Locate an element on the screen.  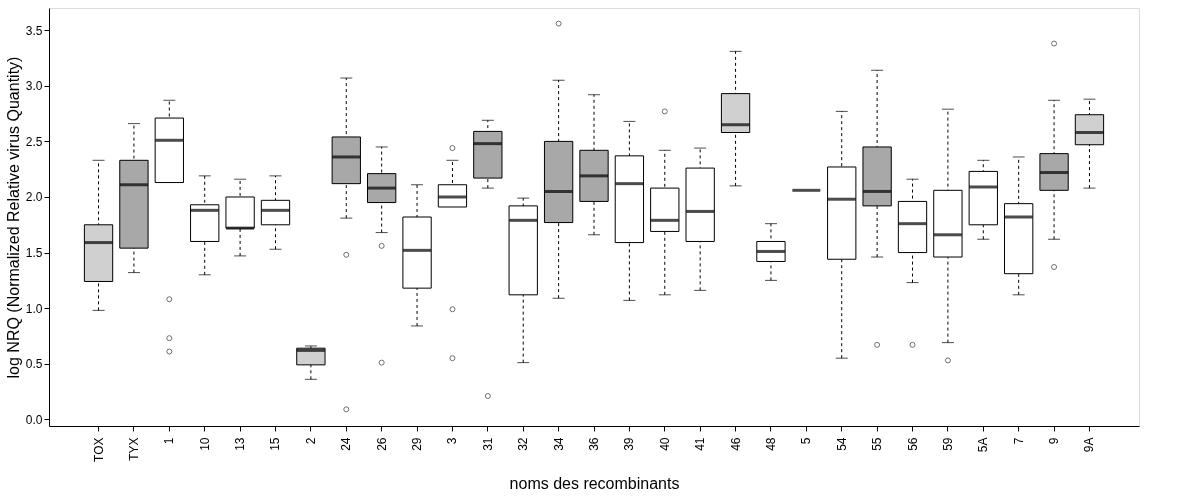
x-tick-label: 13 is located at coordinates (240, 444).